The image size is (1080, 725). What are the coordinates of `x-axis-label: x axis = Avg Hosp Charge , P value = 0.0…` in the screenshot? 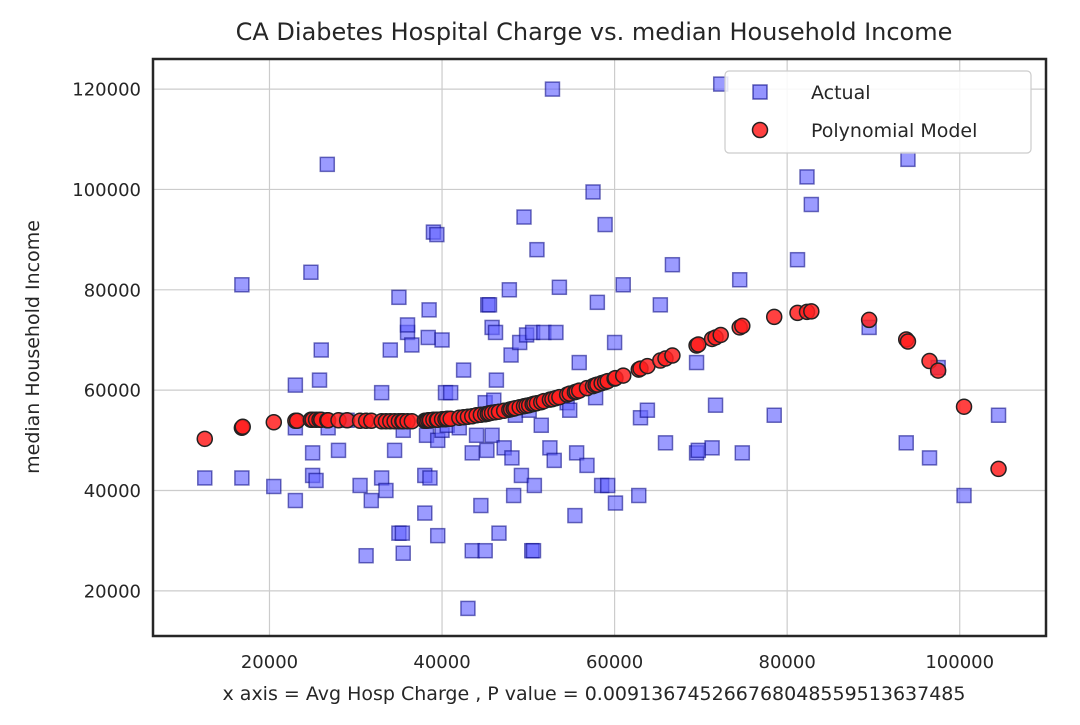 It's located at (594, 694).